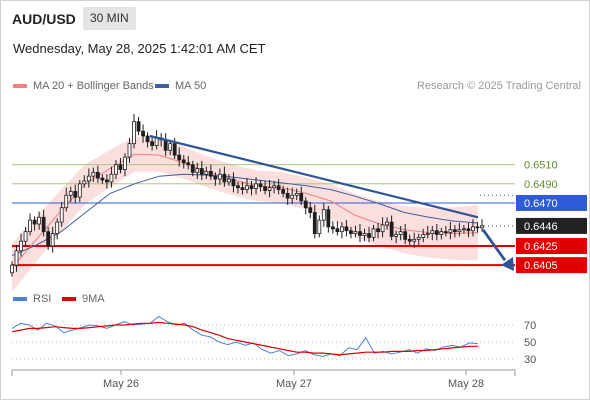 Image resolution: width=590 pixels, height=400 pixels. I want to click on rsi-ma-line, so click(244, 338).